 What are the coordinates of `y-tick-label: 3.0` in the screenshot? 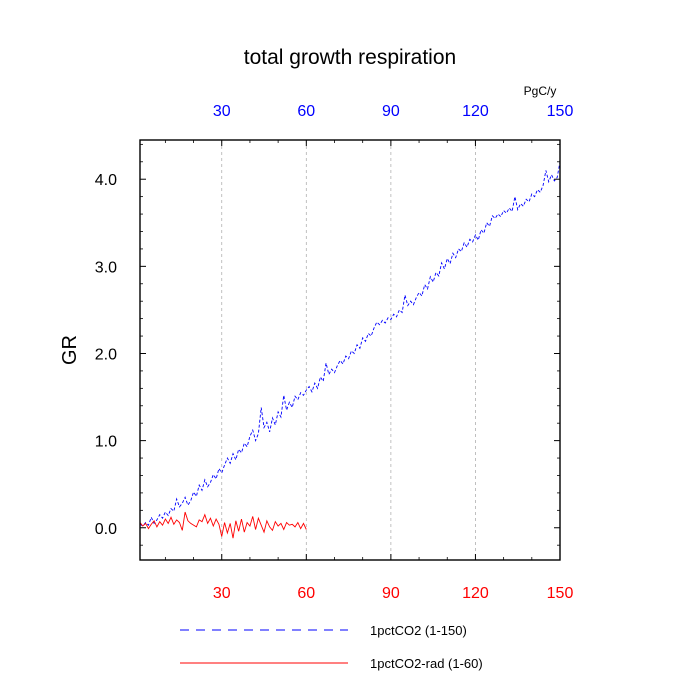 It's located at (106, 267).